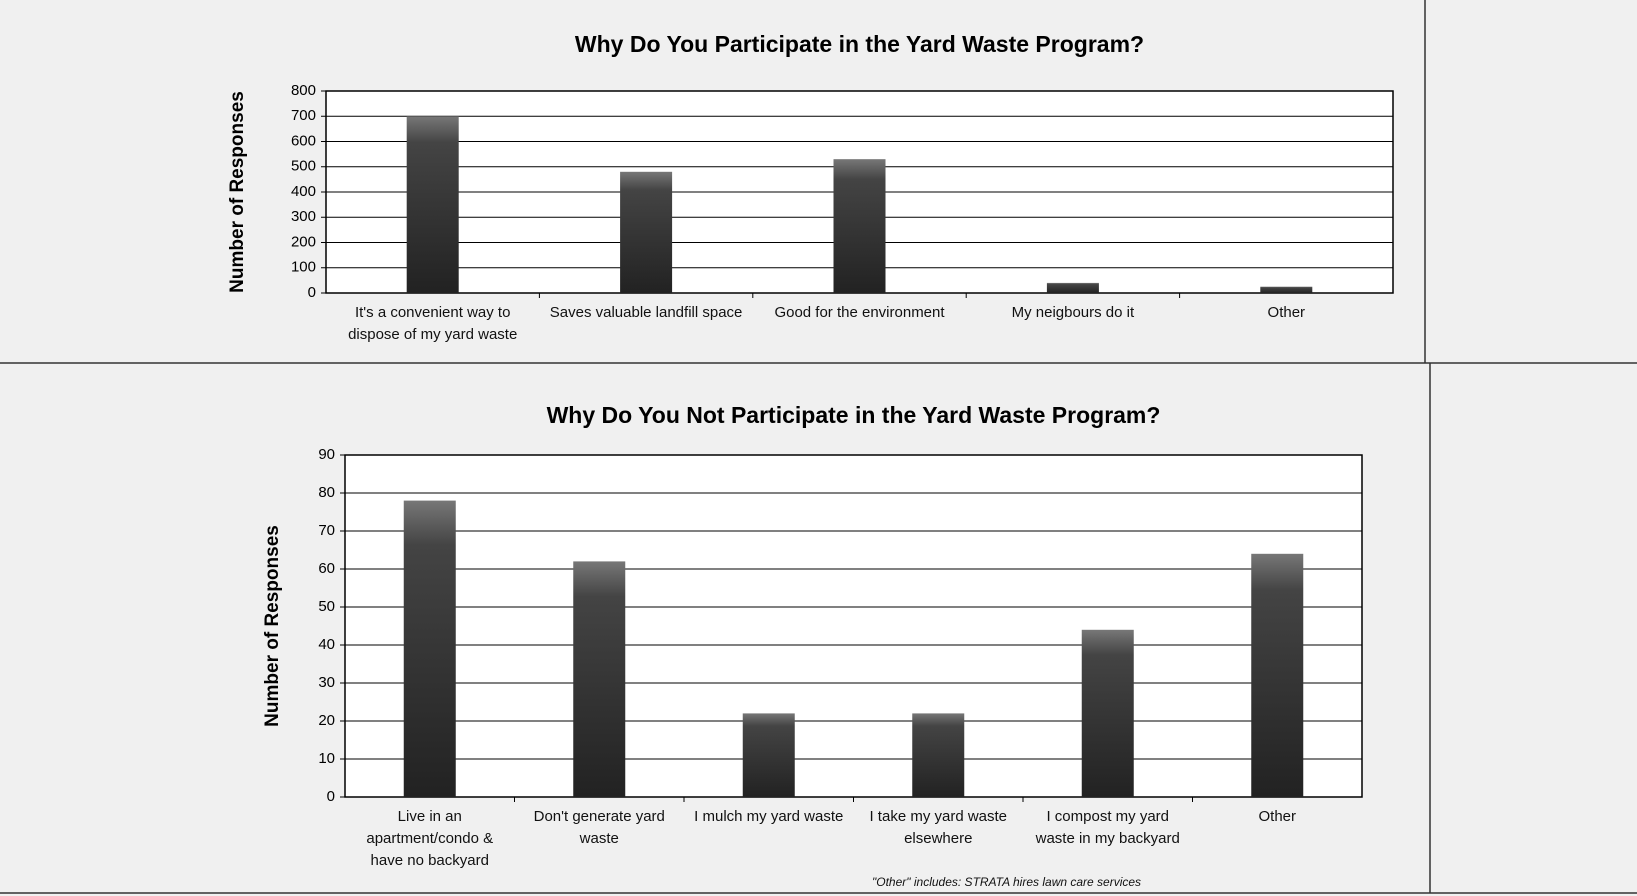 This screenshot has width=1637, height=896. Describe the element at coordinates (599, 827) in the screenshot. I see `x-tick-label: Don't generate yard waste` at that location.